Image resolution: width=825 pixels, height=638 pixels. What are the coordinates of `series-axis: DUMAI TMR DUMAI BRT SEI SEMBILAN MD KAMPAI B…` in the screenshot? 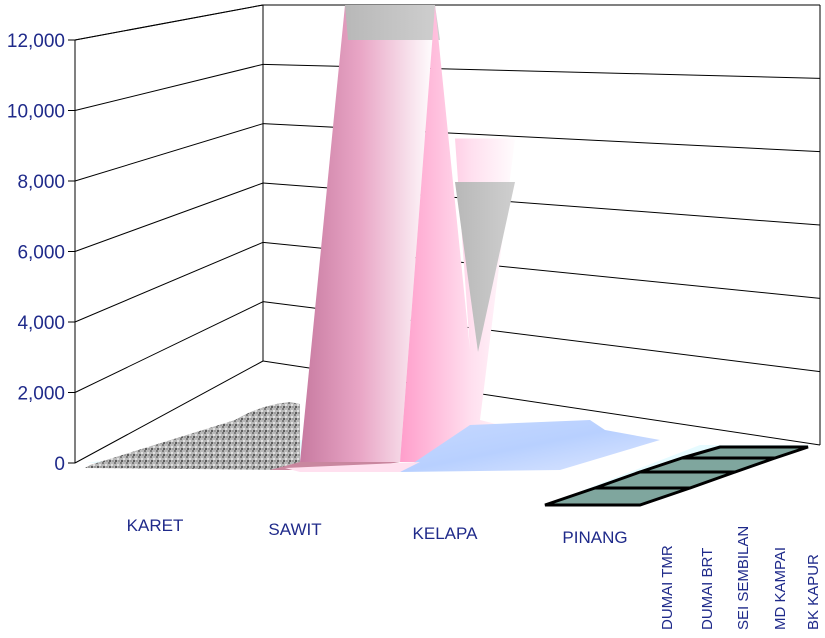 It's located at (740, 578).